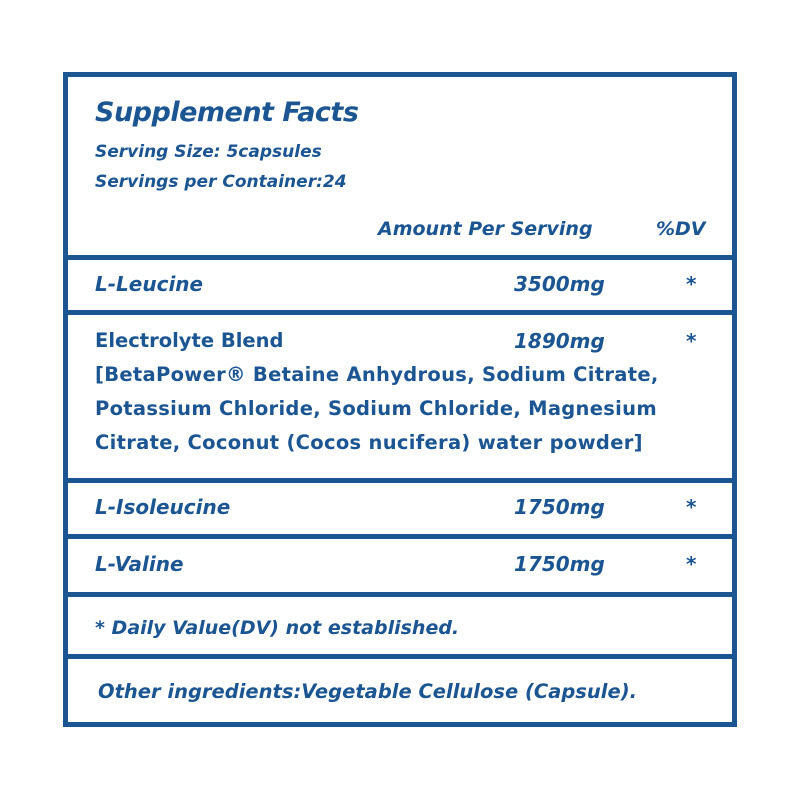  What do you see at coordinates (691, 564) in the screenshot?
I see `nutrient-dv-valine: *` at bounding box center [691, 564].